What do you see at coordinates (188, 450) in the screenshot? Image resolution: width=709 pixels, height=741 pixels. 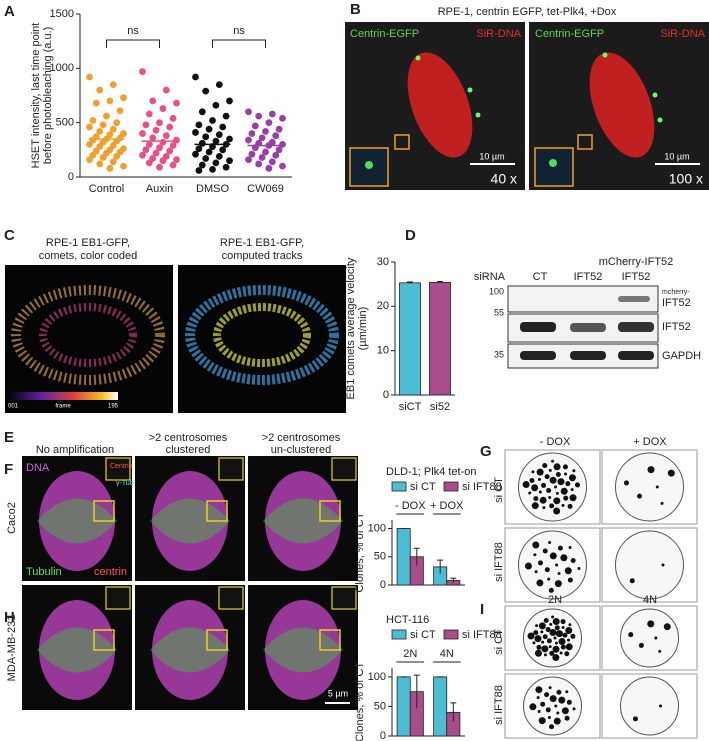 I see `column-title: clustered` at bounding box center [188, 450].